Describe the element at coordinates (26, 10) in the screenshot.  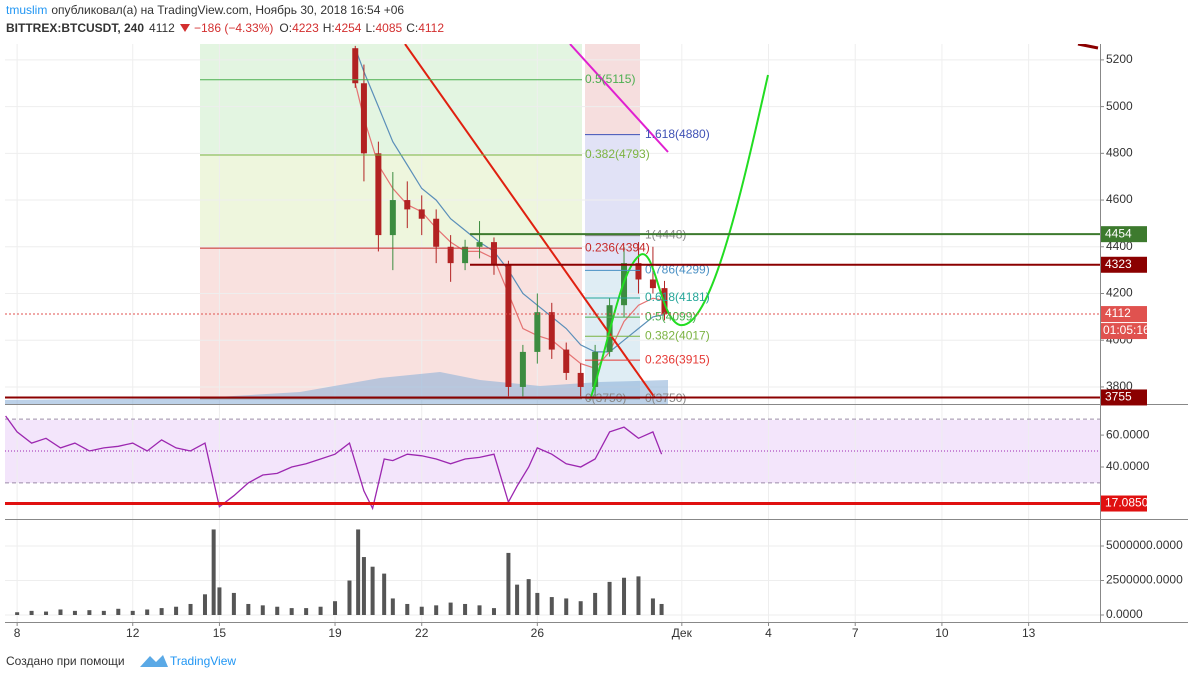
I see `author: tmuslim` at that location.